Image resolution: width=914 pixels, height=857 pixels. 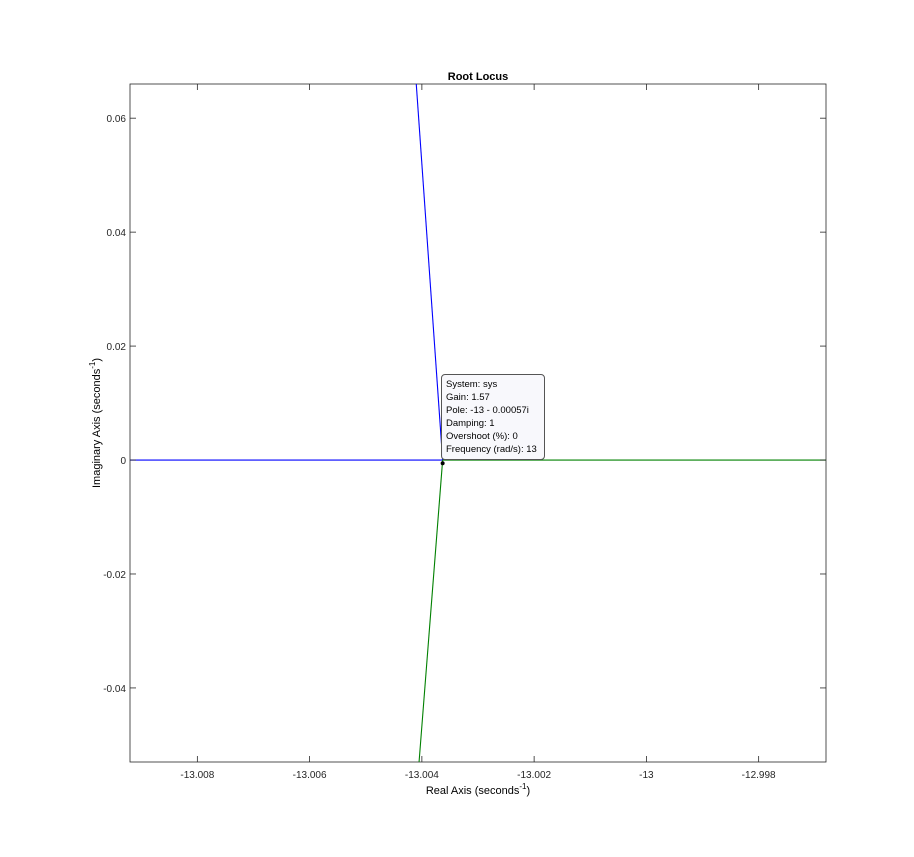 What do you see at coordinates (478, 77) in the screenshot?
I see `chart-title: Root Locus` at bounding box center [478, 77].